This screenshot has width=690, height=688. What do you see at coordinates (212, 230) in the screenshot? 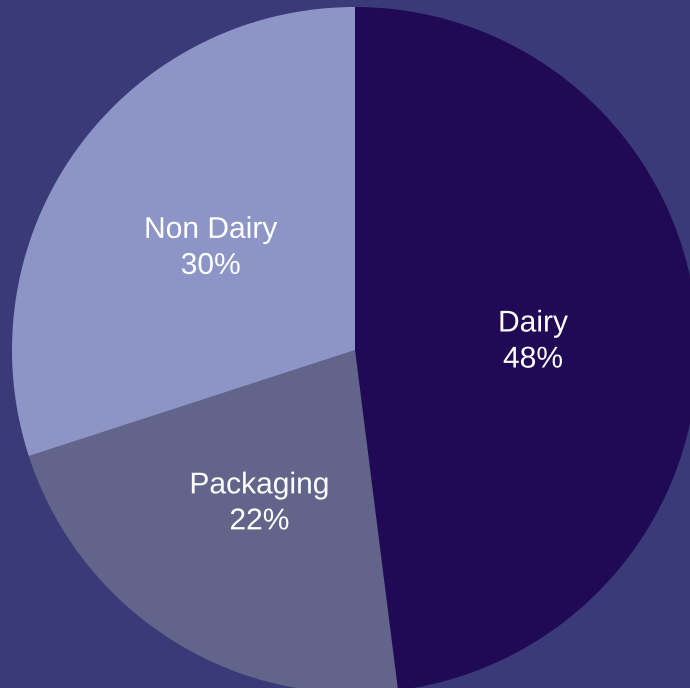
I see `slice-label: Non Dairy` at bounding box center [212, 230].